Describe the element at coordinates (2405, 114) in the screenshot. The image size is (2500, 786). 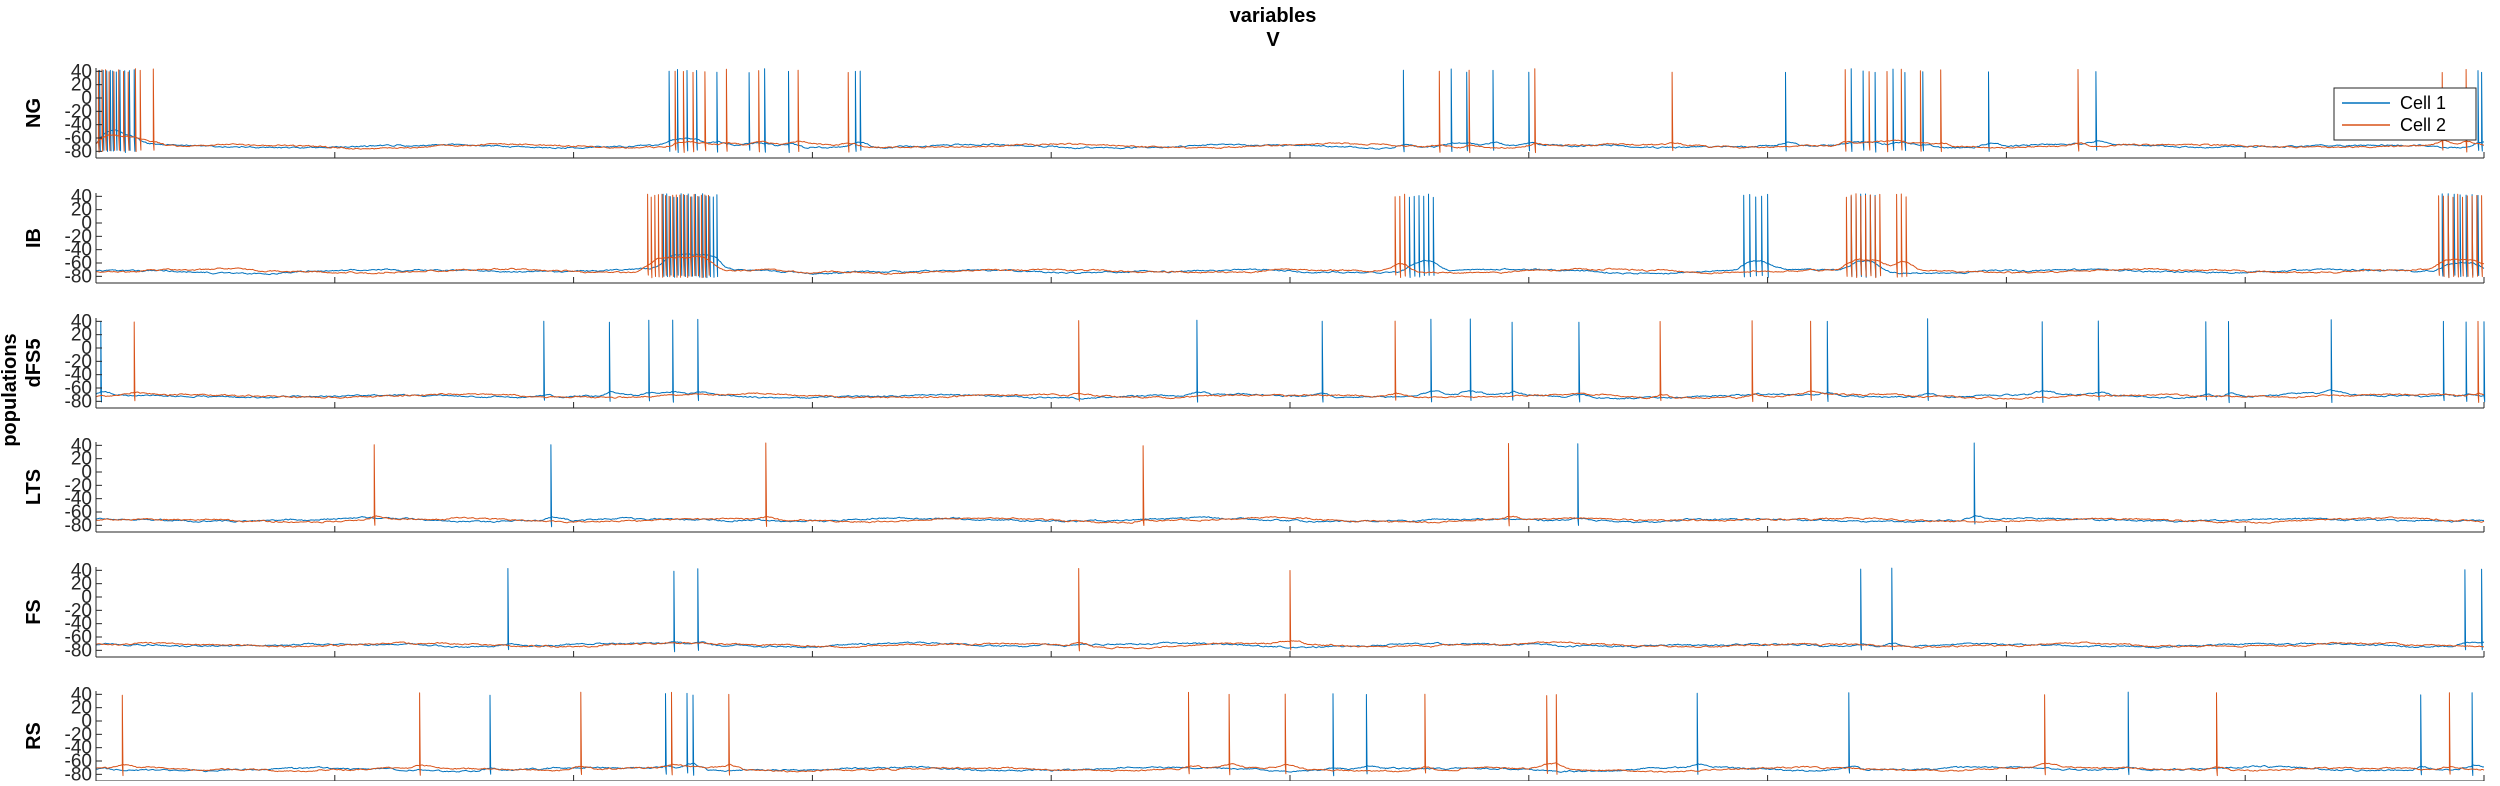
I see `legend-box` at that location.